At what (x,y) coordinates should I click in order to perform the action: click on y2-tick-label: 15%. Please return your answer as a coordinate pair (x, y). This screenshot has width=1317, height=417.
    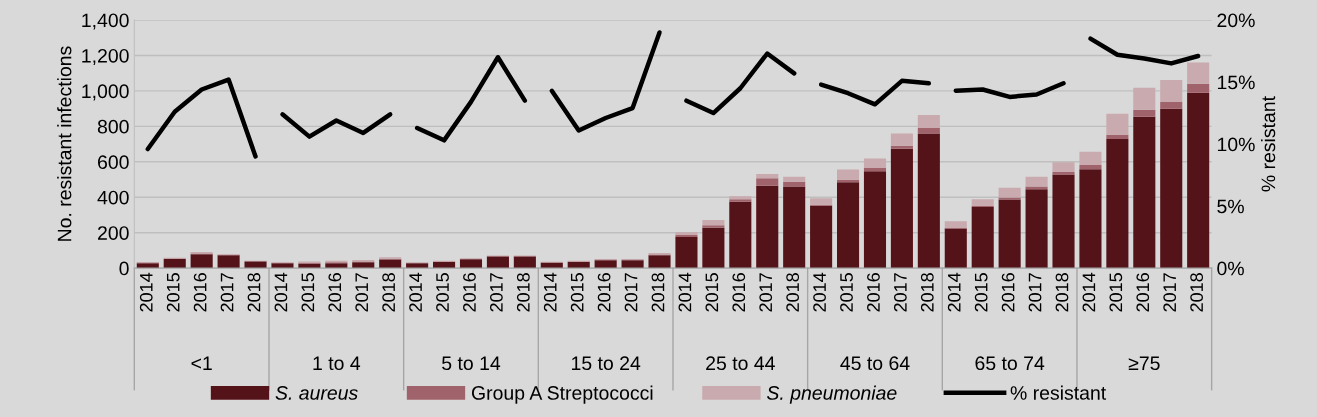
    Looking at the image, I should click on (1236, 82).